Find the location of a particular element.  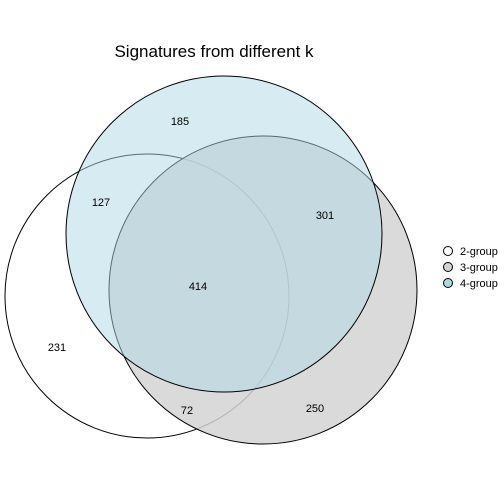

region-count-only-2: 231 is located at coordinates (57, 348).